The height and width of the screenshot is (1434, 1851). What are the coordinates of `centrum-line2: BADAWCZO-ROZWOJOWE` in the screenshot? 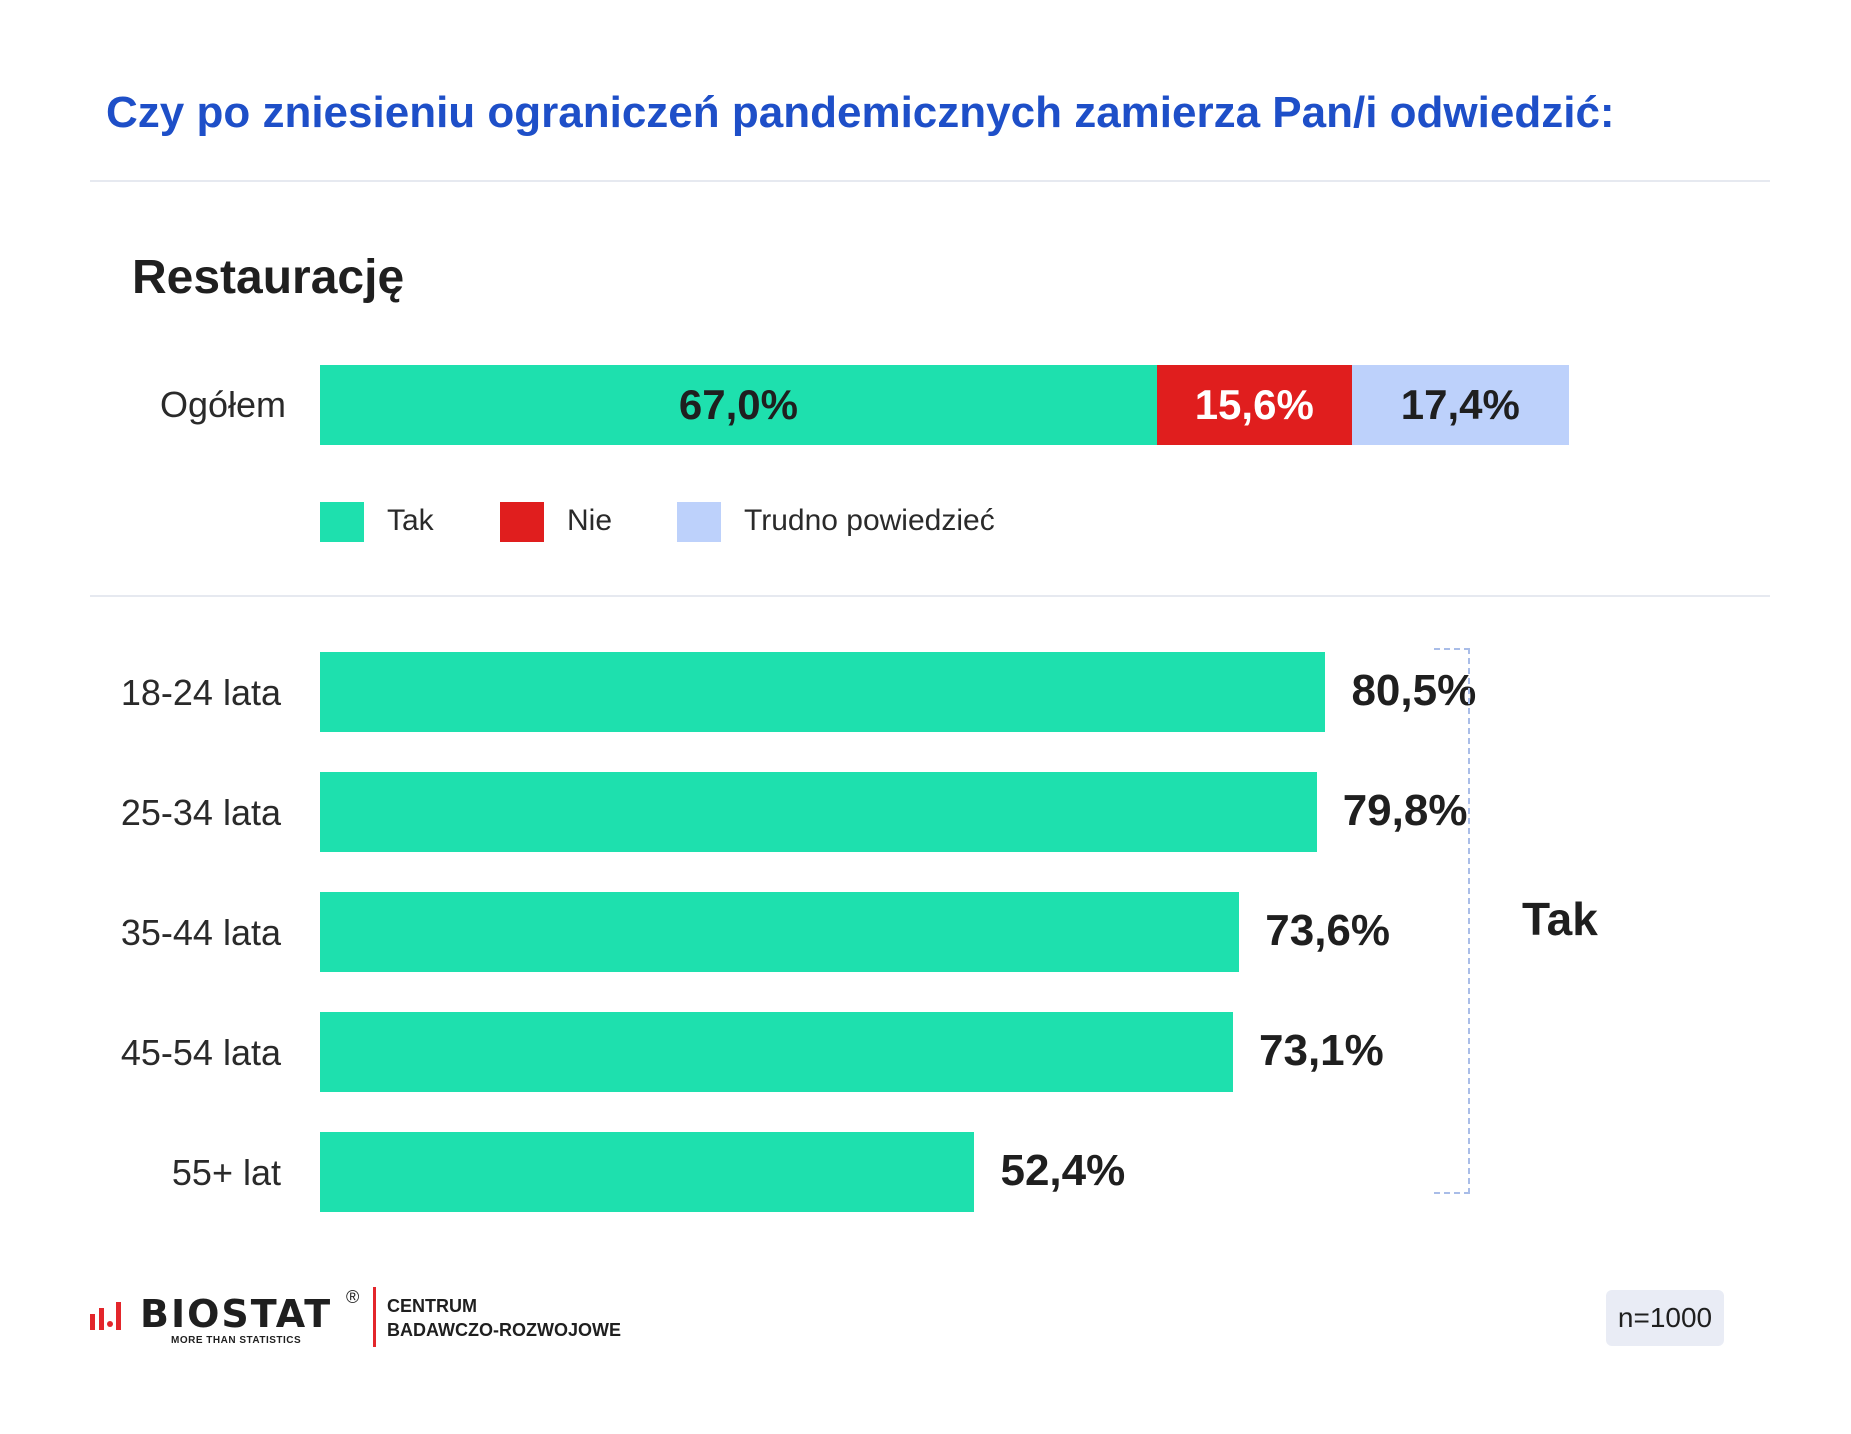 It's located at (504, 1330).